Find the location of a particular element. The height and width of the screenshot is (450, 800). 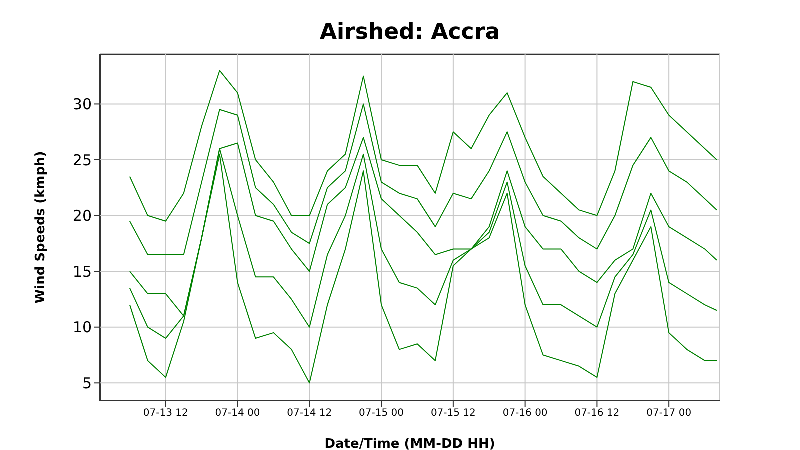

y-tick-label: 30 is located at coordinates (82, 105).